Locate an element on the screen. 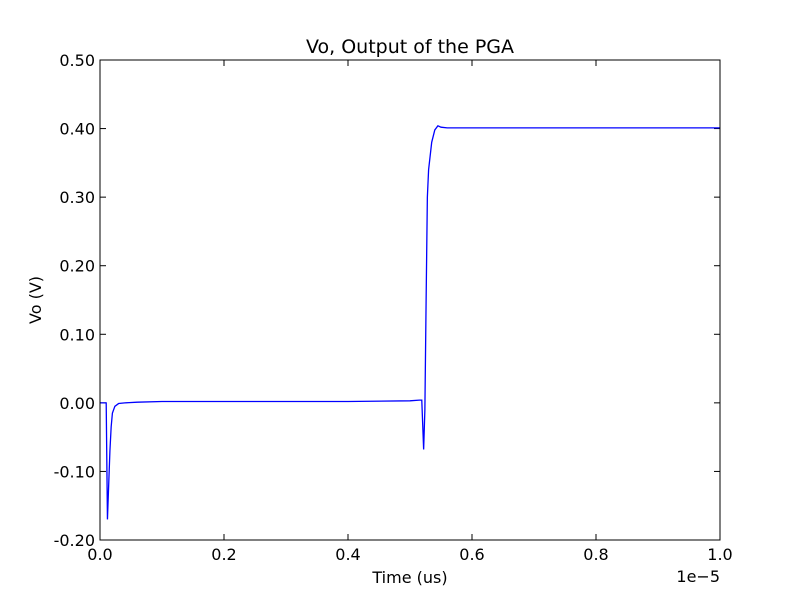 The width and height of the screenshot is (800, 600). y-tick-label: 0.40 is located at coordinates (77, 129).